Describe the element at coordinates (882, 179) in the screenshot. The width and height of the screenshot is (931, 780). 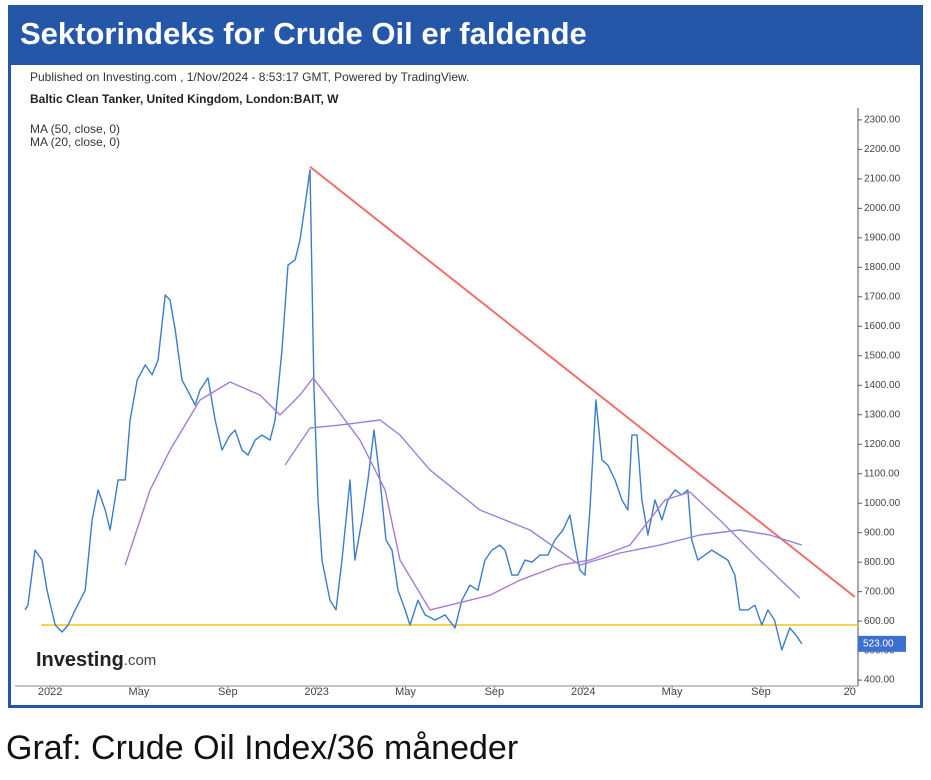
I see `y-tick-label: 2100.00` at that location.